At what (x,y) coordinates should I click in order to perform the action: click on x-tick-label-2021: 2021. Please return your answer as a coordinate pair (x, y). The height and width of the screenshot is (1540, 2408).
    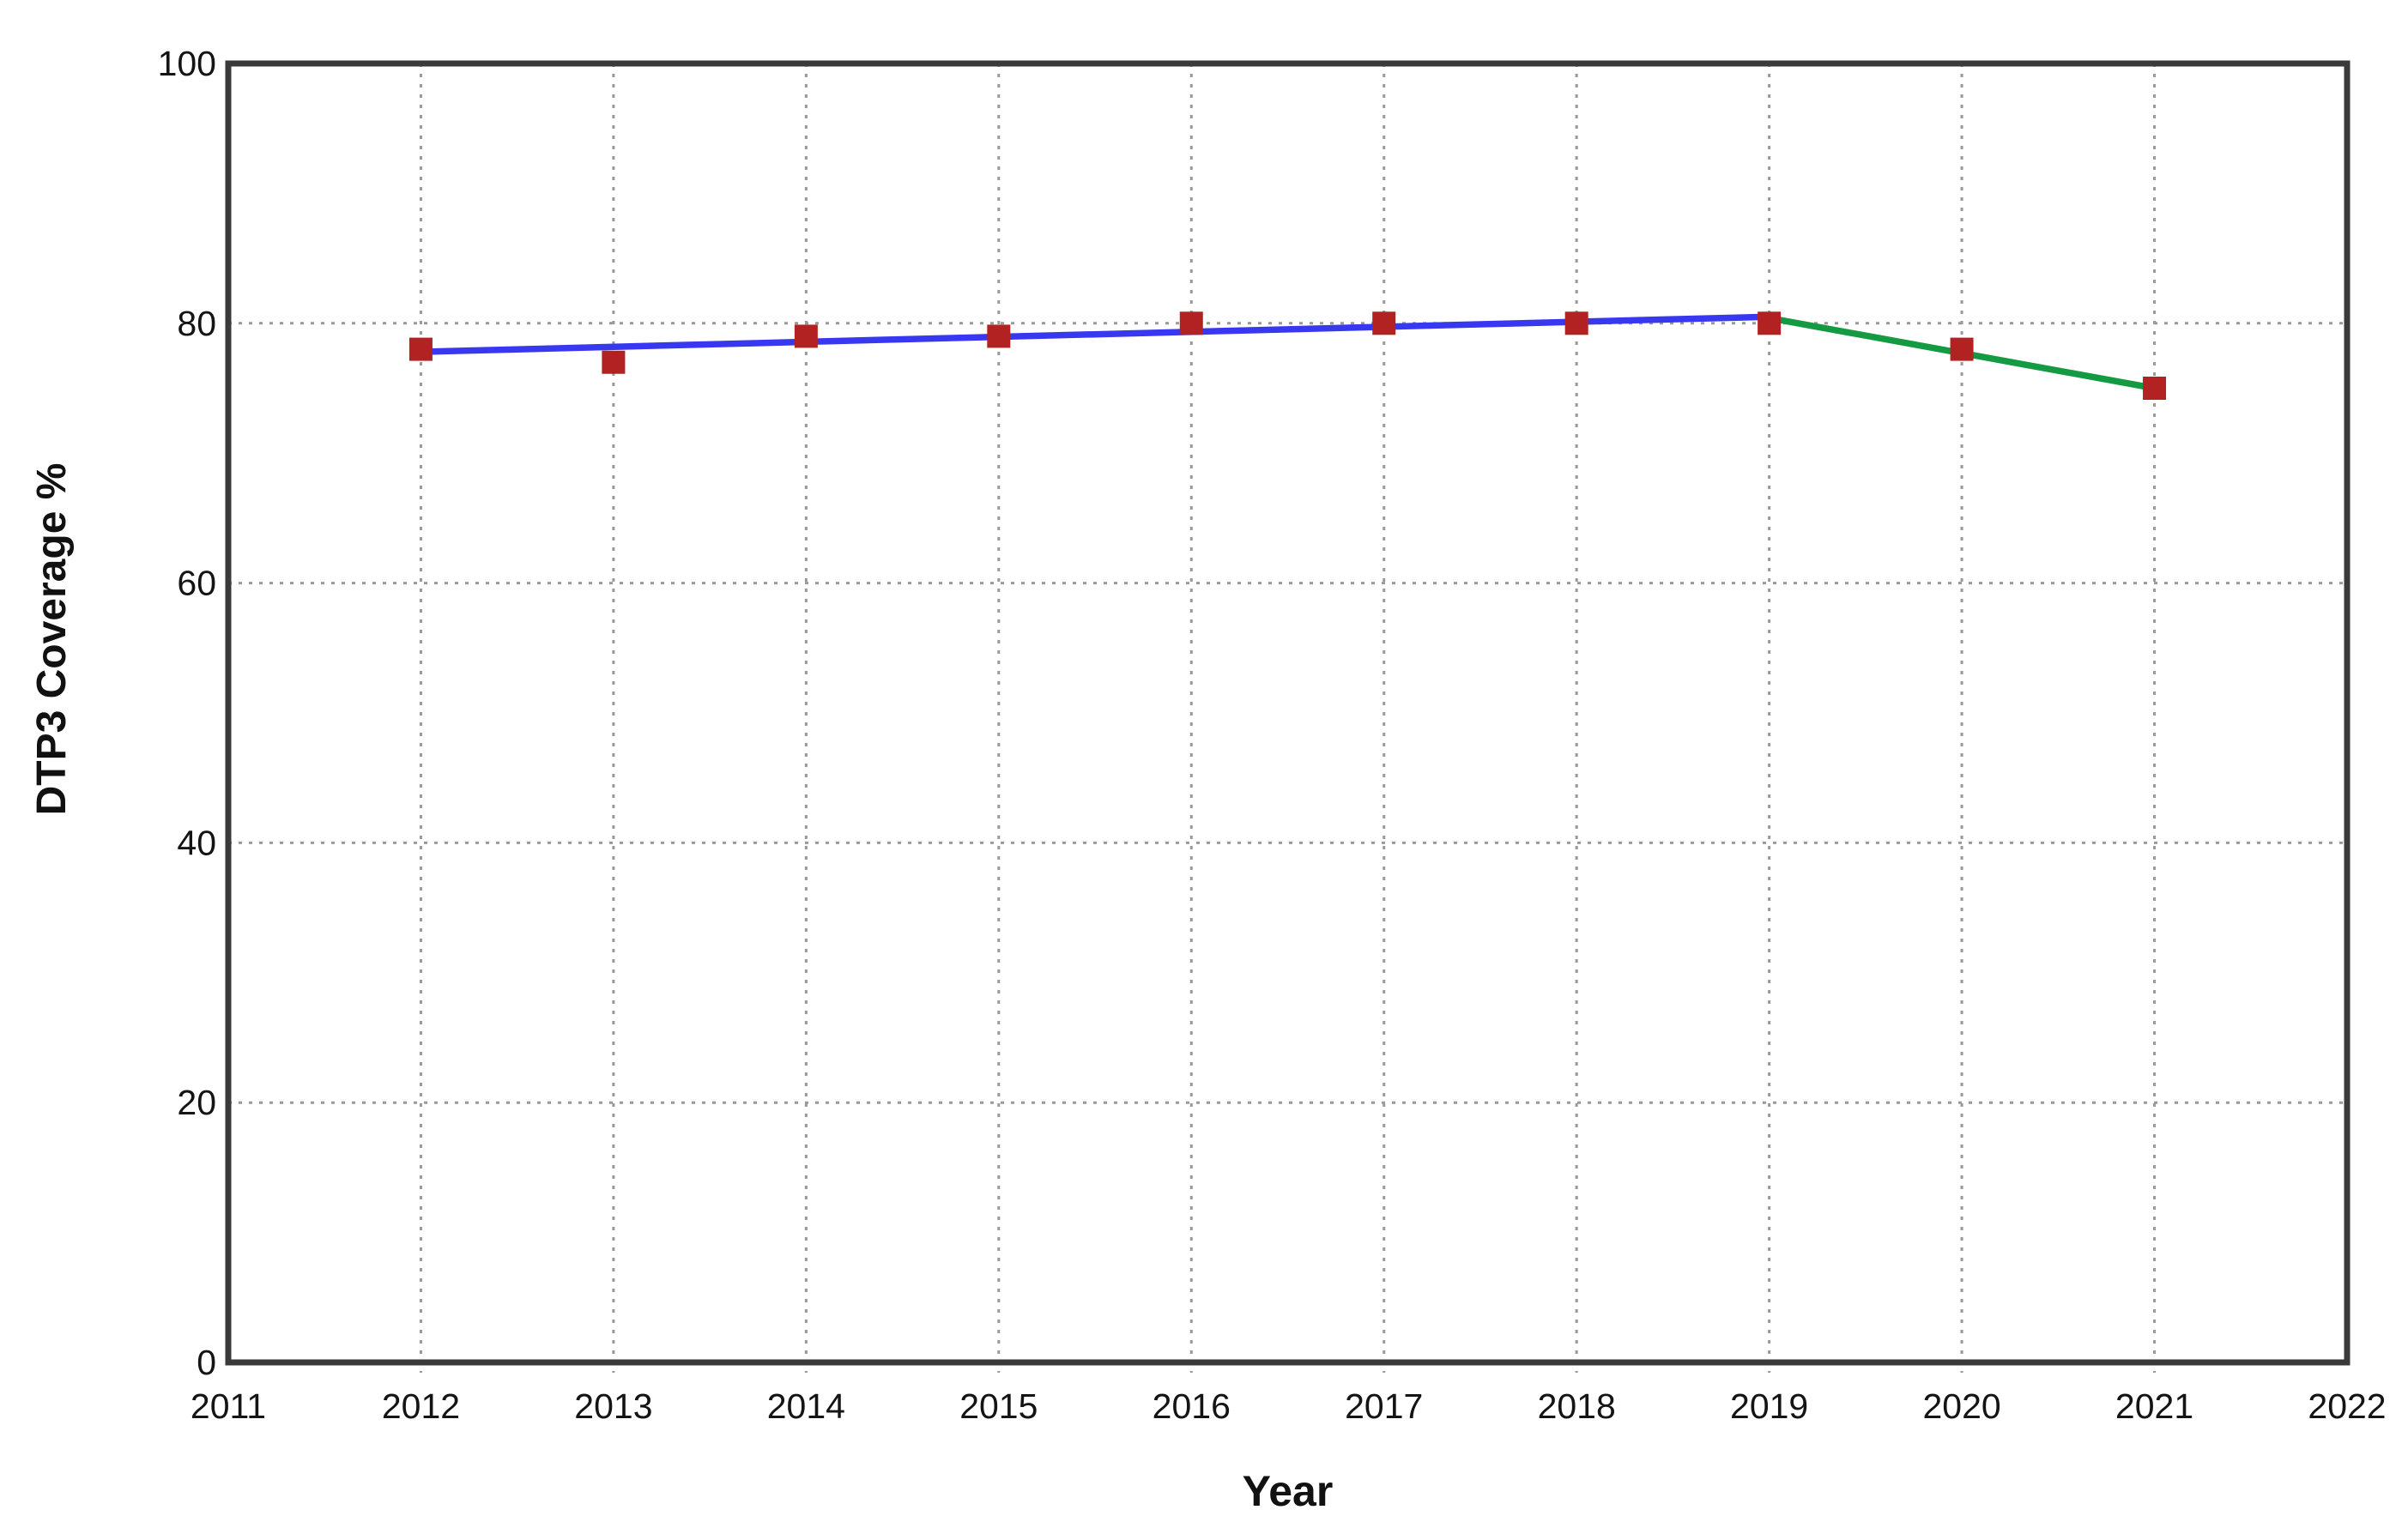
    Looking at the image, I should click on (2154, 1406).